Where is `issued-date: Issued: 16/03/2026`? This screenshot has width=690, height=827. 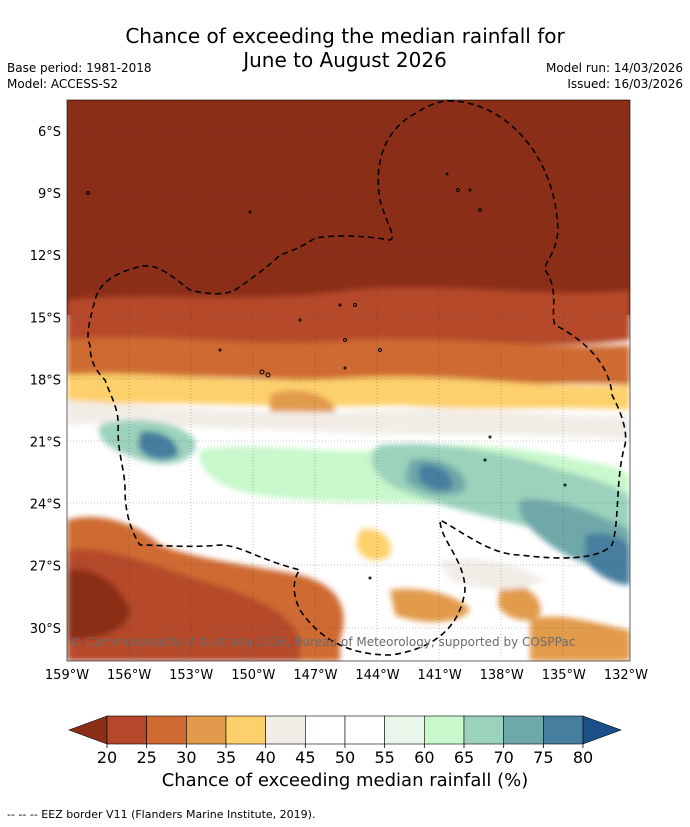 issued-date: Issued: 16/03/2026 is located at coordinates (625, 84).